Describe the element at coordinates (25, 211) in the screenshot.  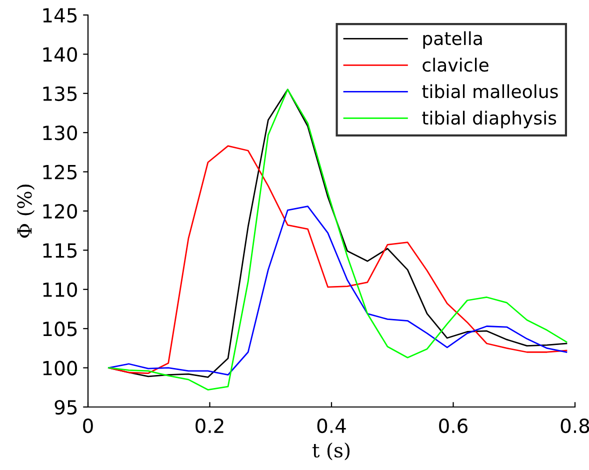
I see `y-axis-title: Φ (%)` at that location.